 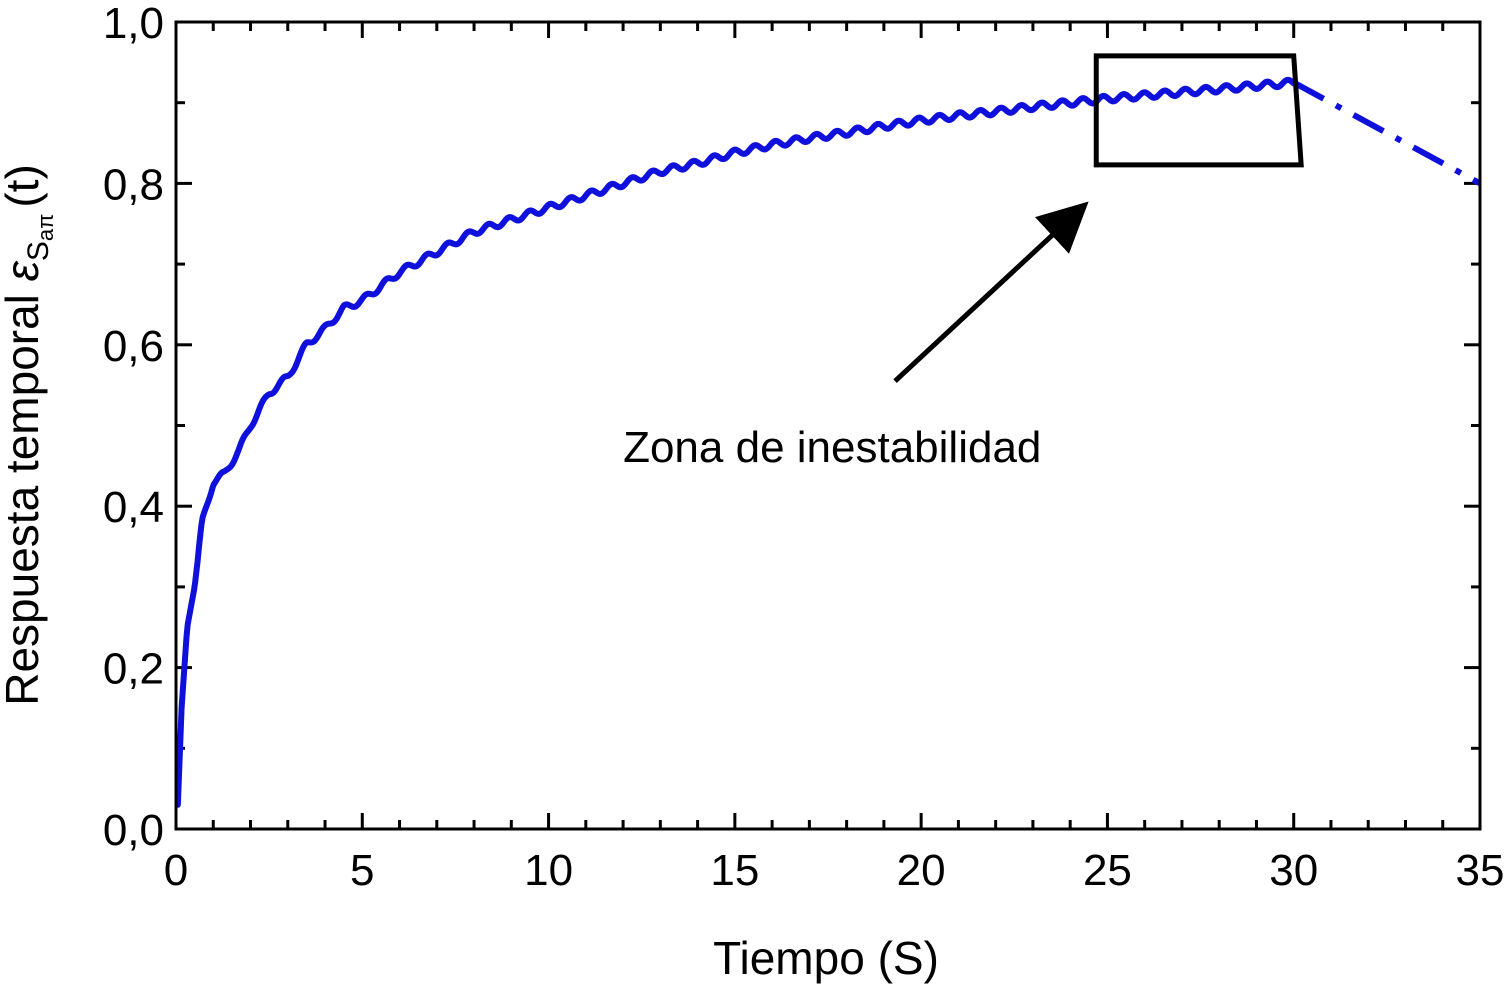 What do you see at coordinates (176, 870) in the screenshot?
I see `x-tick-label: 0` at bounding box center [176, 870].